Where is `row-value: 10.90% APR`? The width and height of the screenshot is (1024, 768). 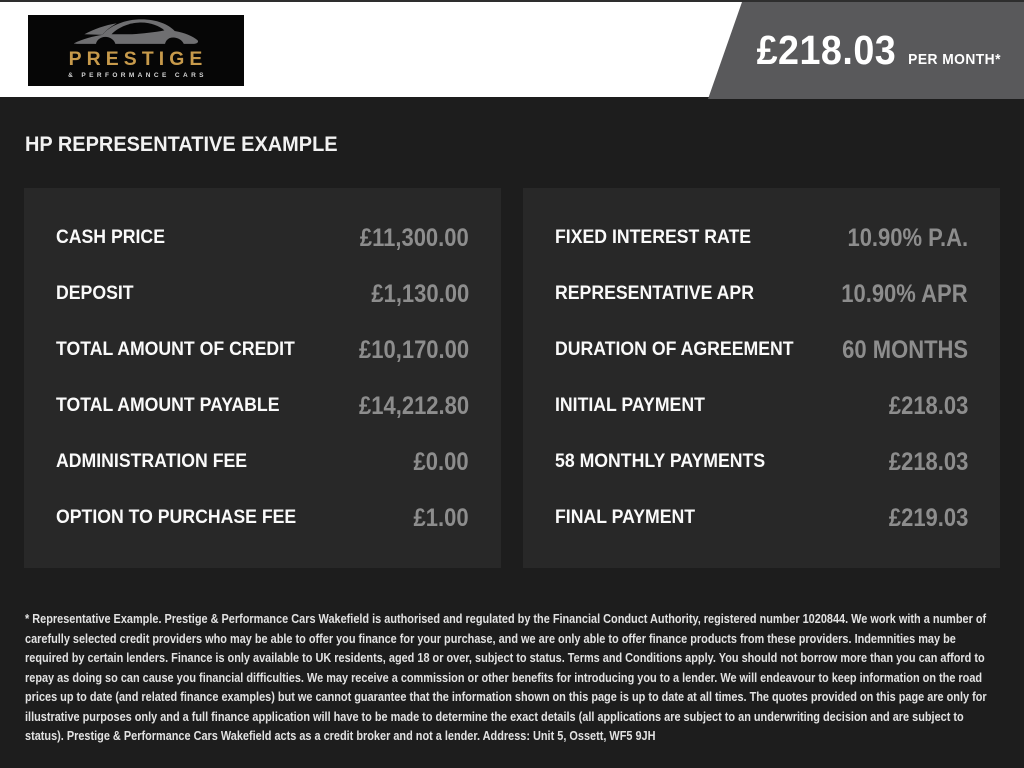 row-value: 10.90% APR is located at coordinates (904, 293).